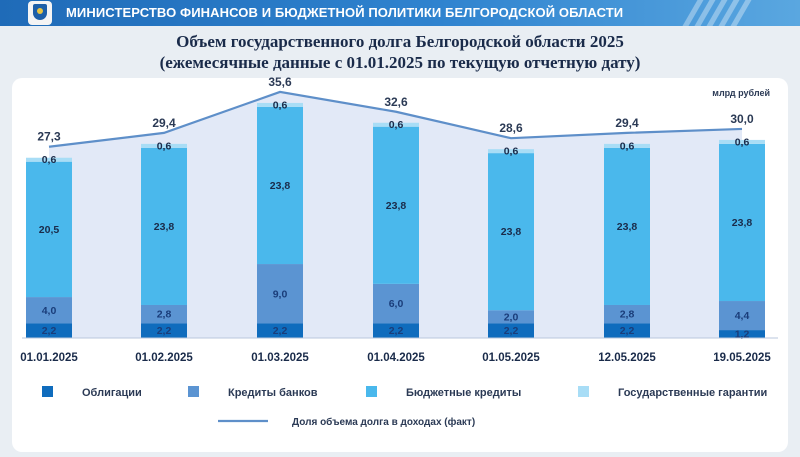 The width and height of the screenshot is (800, 457). Describe the element at coordinates (396, 358) in the screenshot. I see `x-tick-label: 01.04.2025` at that location.